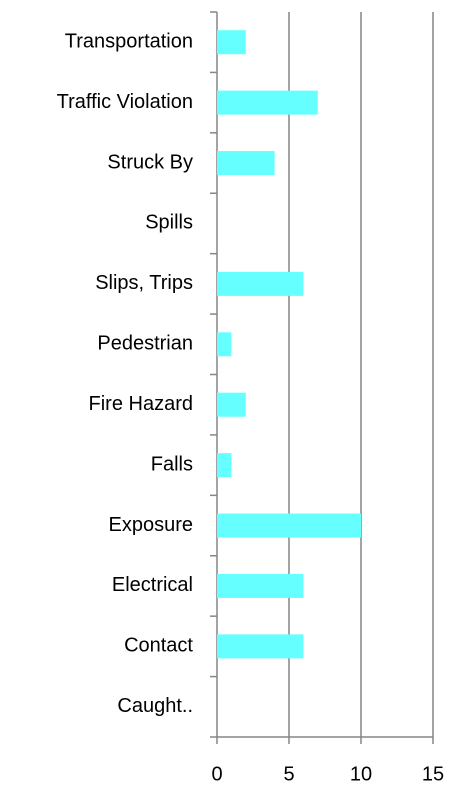 The width and height of the screenshot is (451, 788). What do you see at coordinates (216, 774) in the screenshot?
I see `x-tick-label: 0` at bounding box center [216, 774].